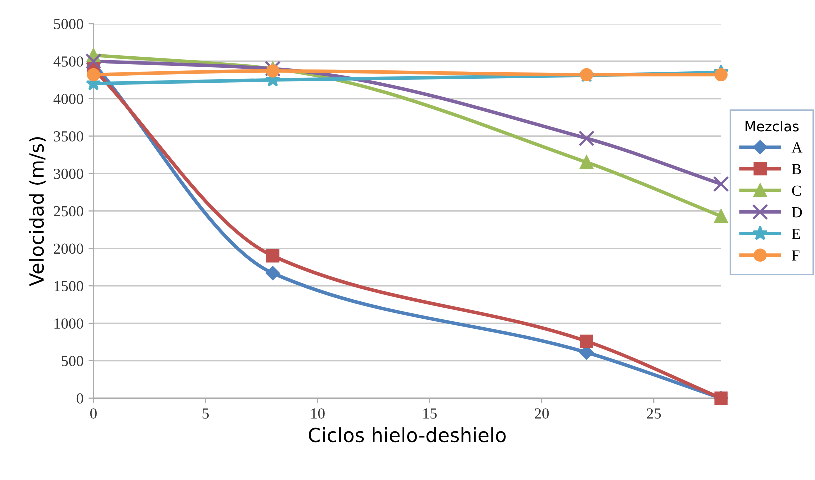 This screenshot has height=480, width=815. Describe the element at coordinates (69, 61) in the screenshot. I see `y-tick-label: 4500` at that location.